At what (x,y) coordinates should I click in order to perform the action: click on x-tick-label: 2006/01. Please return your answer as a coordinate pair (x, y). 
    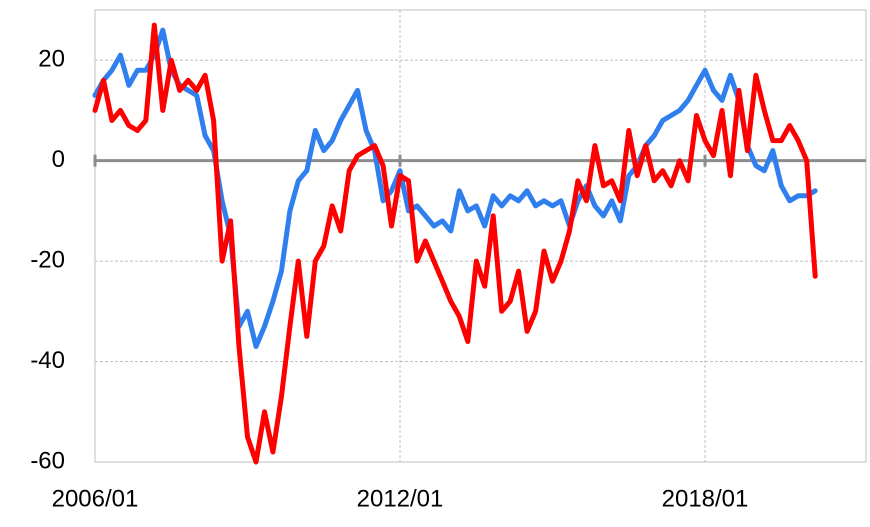
    Looking at the image, I should click on (95, 498).